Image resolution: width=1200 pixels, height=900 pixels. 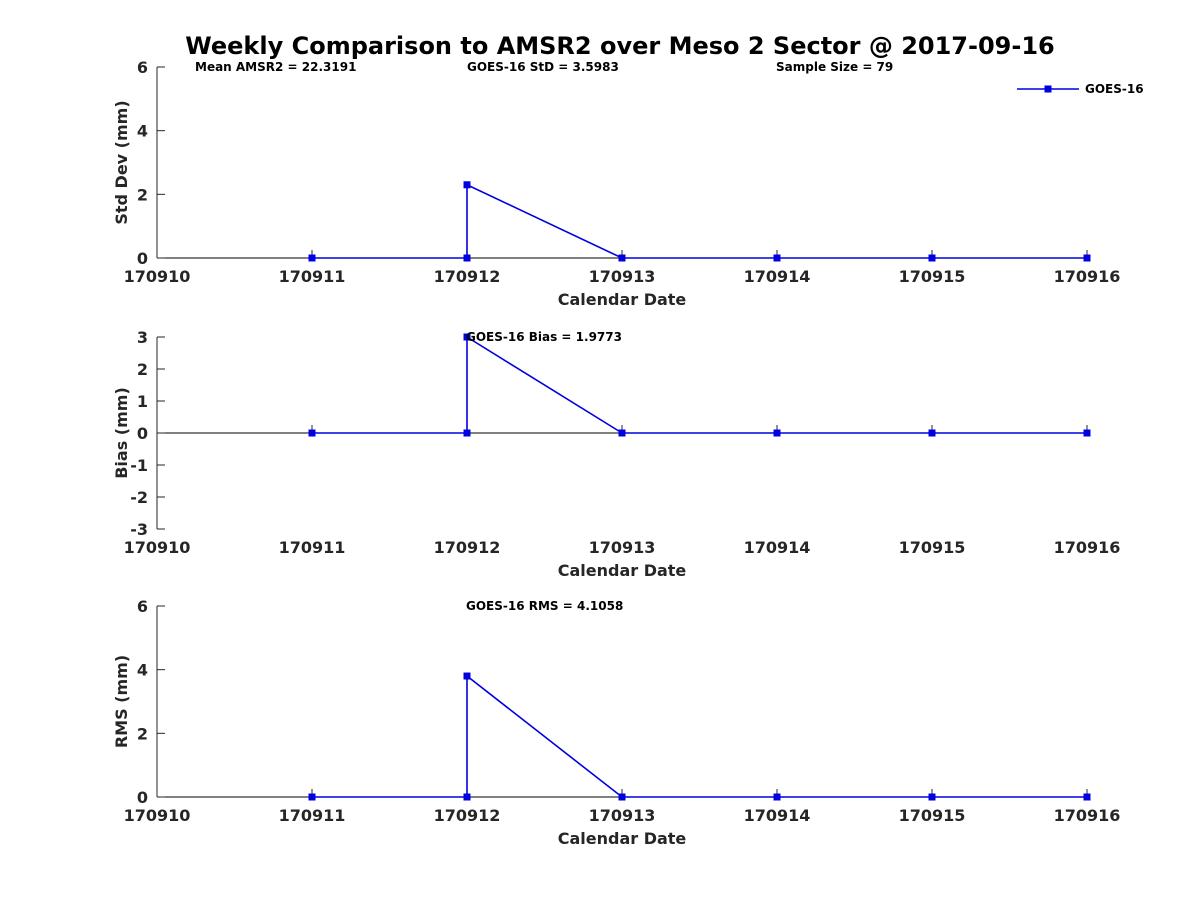 I want to click on legend-label: GOES-16, so click(x=1114, y=89).